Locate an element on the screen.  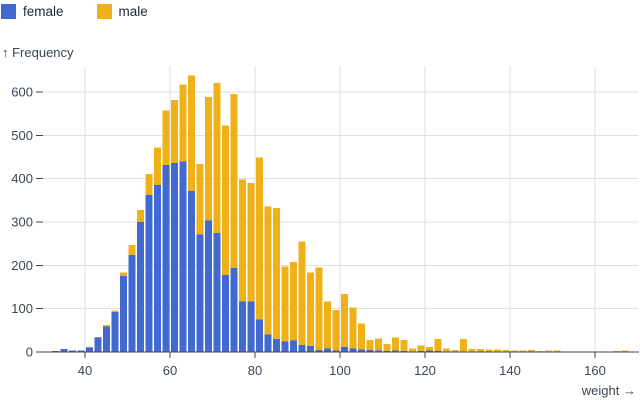
x-tick-label: 40 is located at coordinates (85, 370).